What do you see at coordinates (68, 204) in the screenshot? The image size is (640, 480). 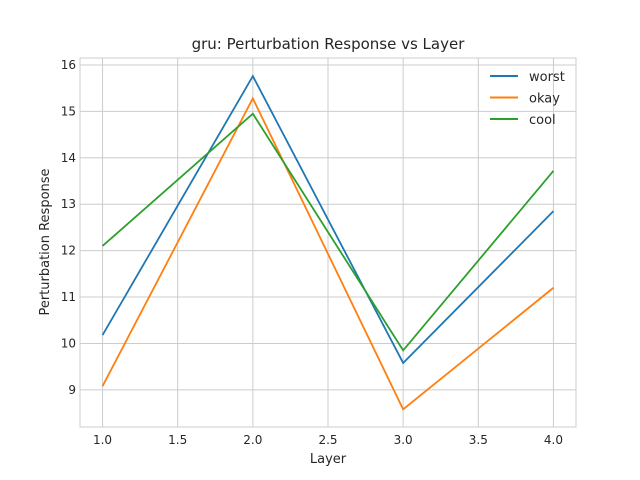 I see `y-tick-label: 13` at bounding box center [68, 204].